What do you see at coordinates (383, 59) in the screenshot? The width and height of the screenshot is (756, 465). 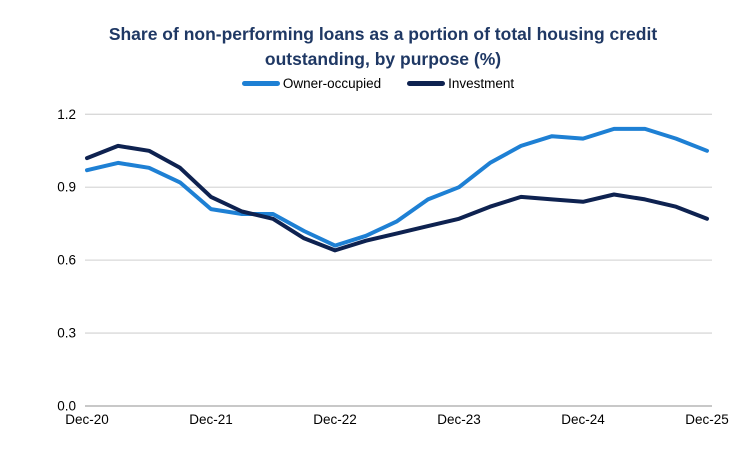 I see `chart-title-line2: outstanding, by purpose (%)` at bounding box center [383, 59].